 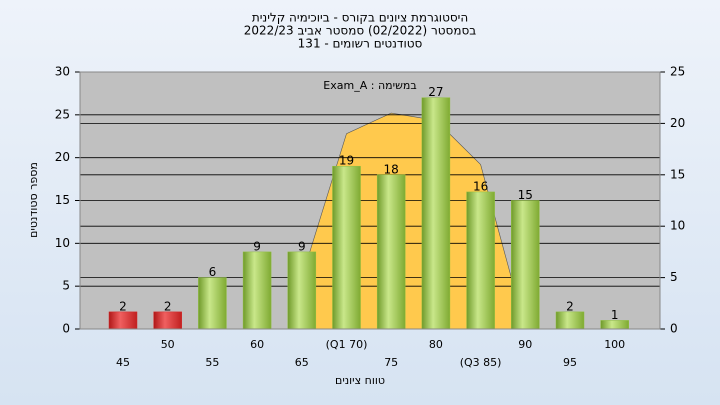 I want to click on y-tick-label: 5, so click(x=66, y=286).